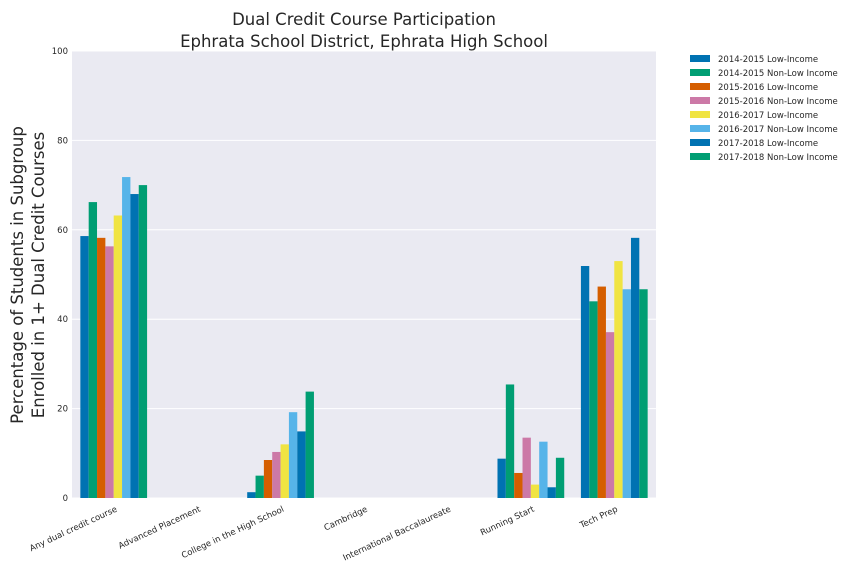 This screenshot has width=864, height=576. I want to click on legend-label: 2017-2018 Non-Low Income, so click(778, 158).